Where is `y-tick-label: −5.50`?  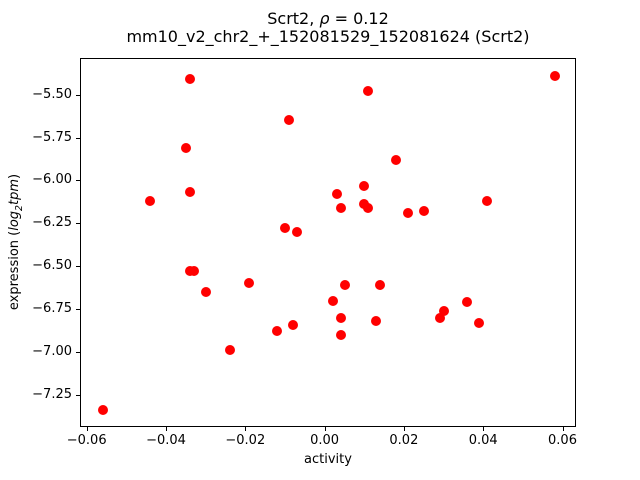 y-tick-label: −5.50 is located at coordinates (52, 94).